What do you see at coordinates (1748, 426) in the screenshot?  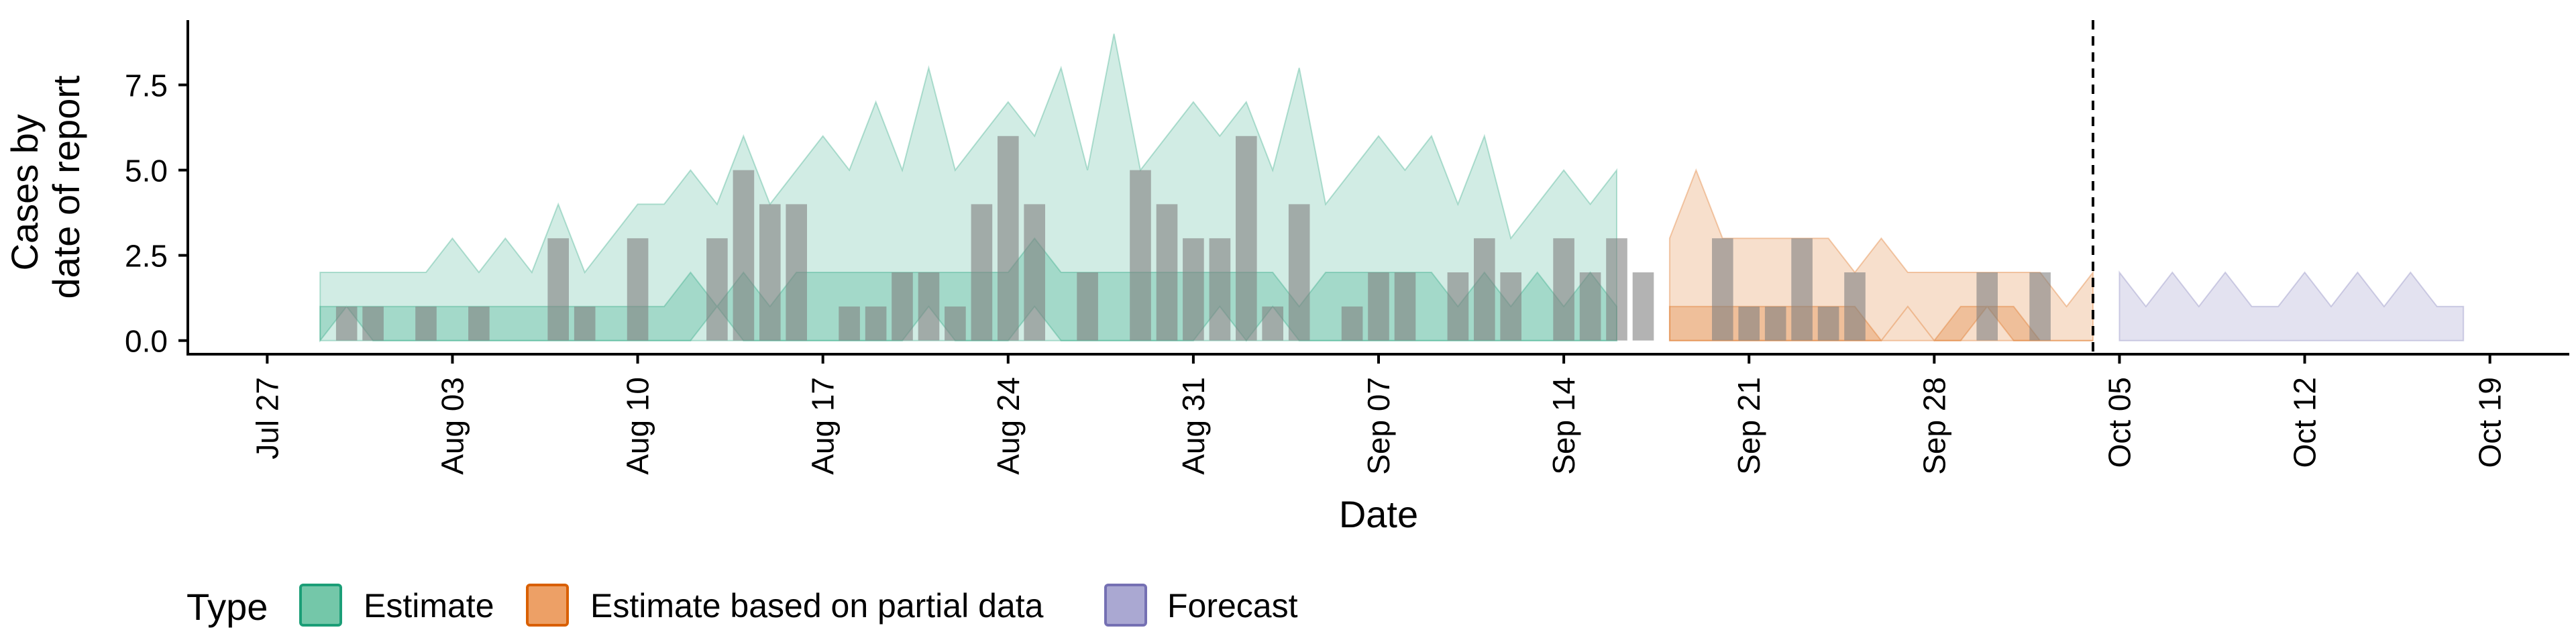 I see `x-tick-label-8: Sep 21` at bounding box center [1748, 426].